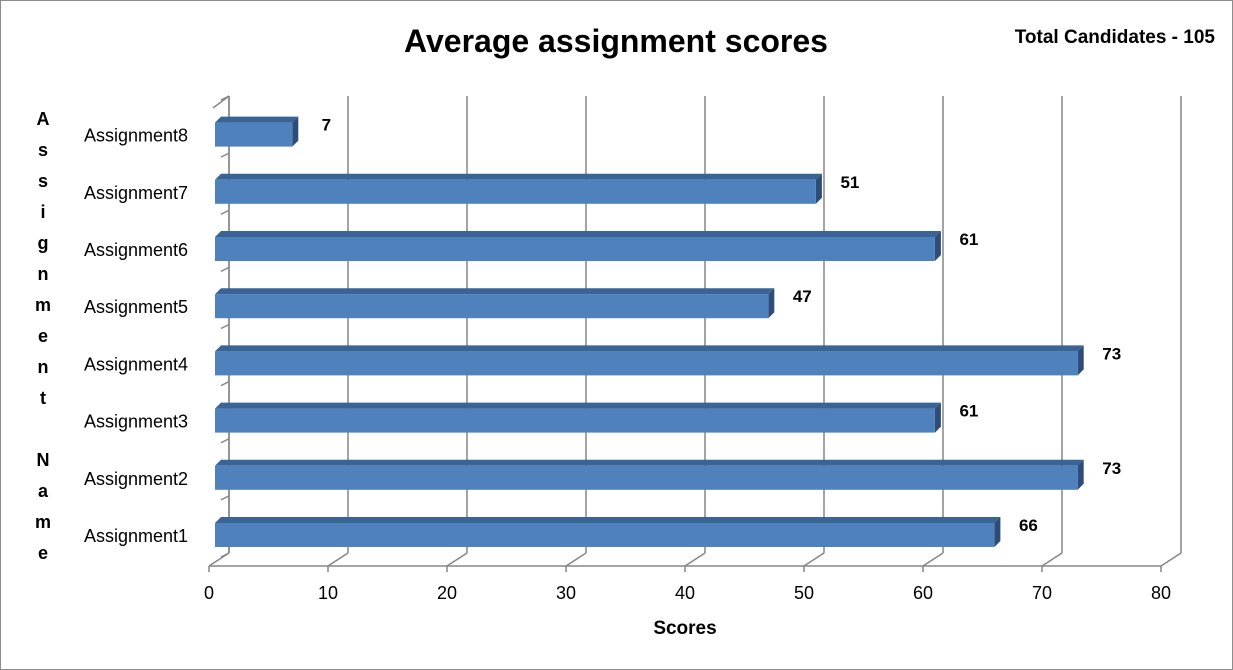  Describe the element at coordinates (1161, 593) in the screenshot. I see `x-tick-label: 80` at that location.